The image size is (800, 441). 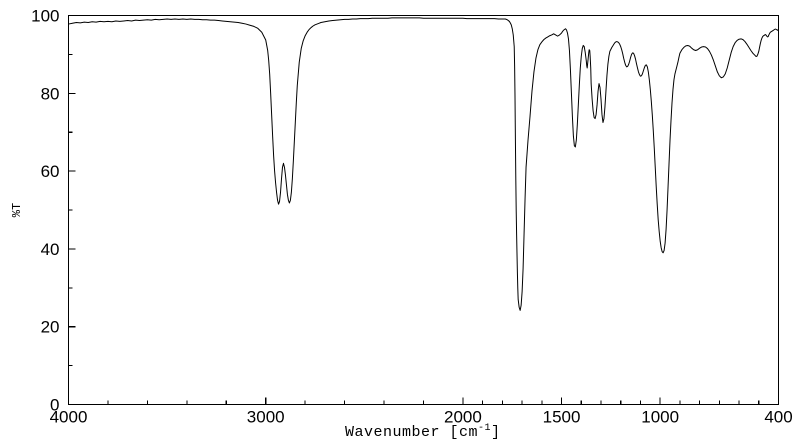 I want to click on y-axis-title: %T, so click(x=17, y=210).